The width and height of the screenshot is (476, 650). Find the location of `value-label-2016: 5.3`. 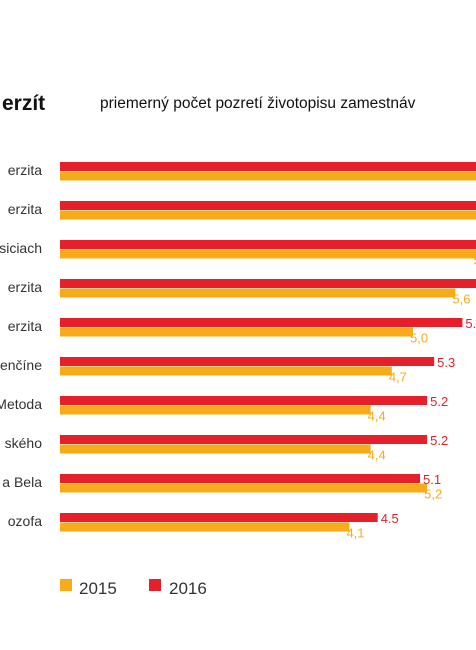

value-label-2016: 5.3 is located at coordinates (446, 362).